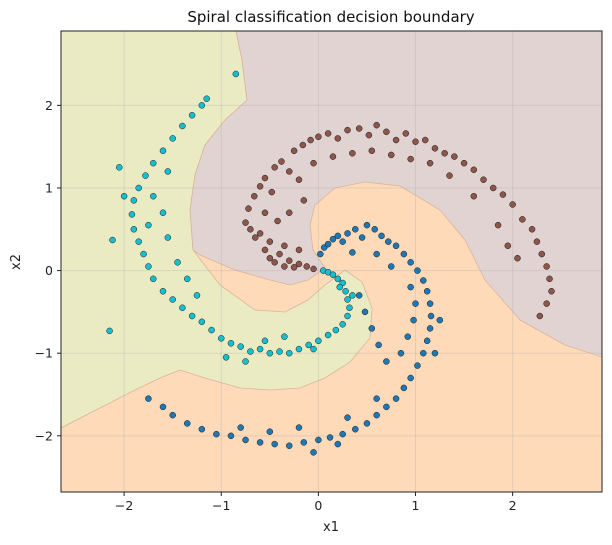  Describe the element at coordinates (44, 435) in the screenshot. I see `y-tick-label-0: −2` at that location.